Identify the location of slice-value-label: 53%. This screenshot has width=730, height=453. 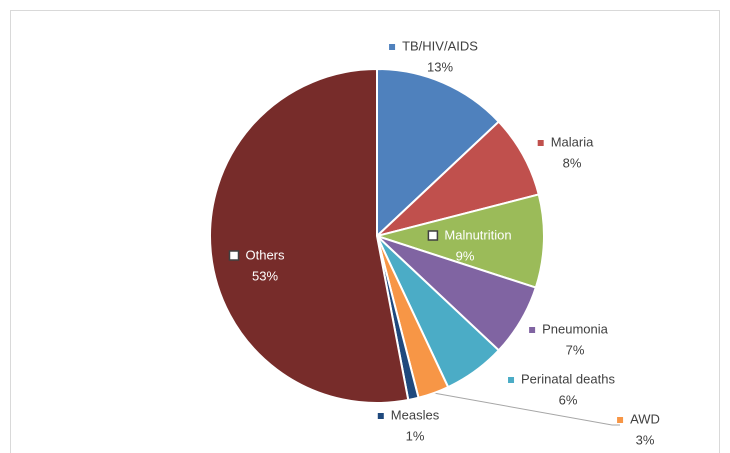
(265, 275).